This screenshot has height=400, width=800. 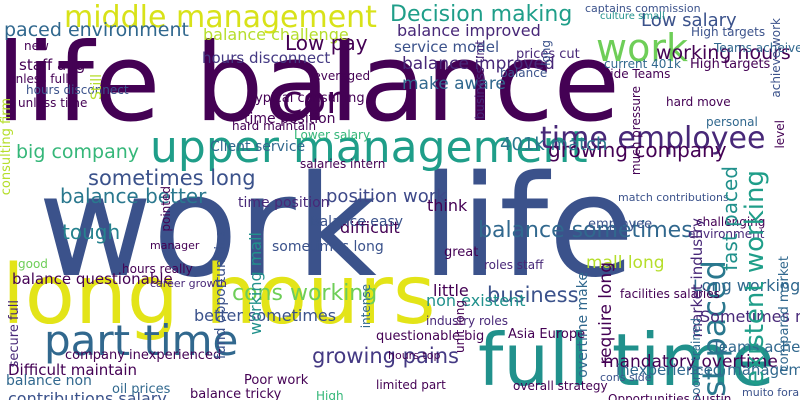 What do you see at coordinates (620, 224) in the screenshot?
I see `word-employee: employee` at bounding box center [620, 224].